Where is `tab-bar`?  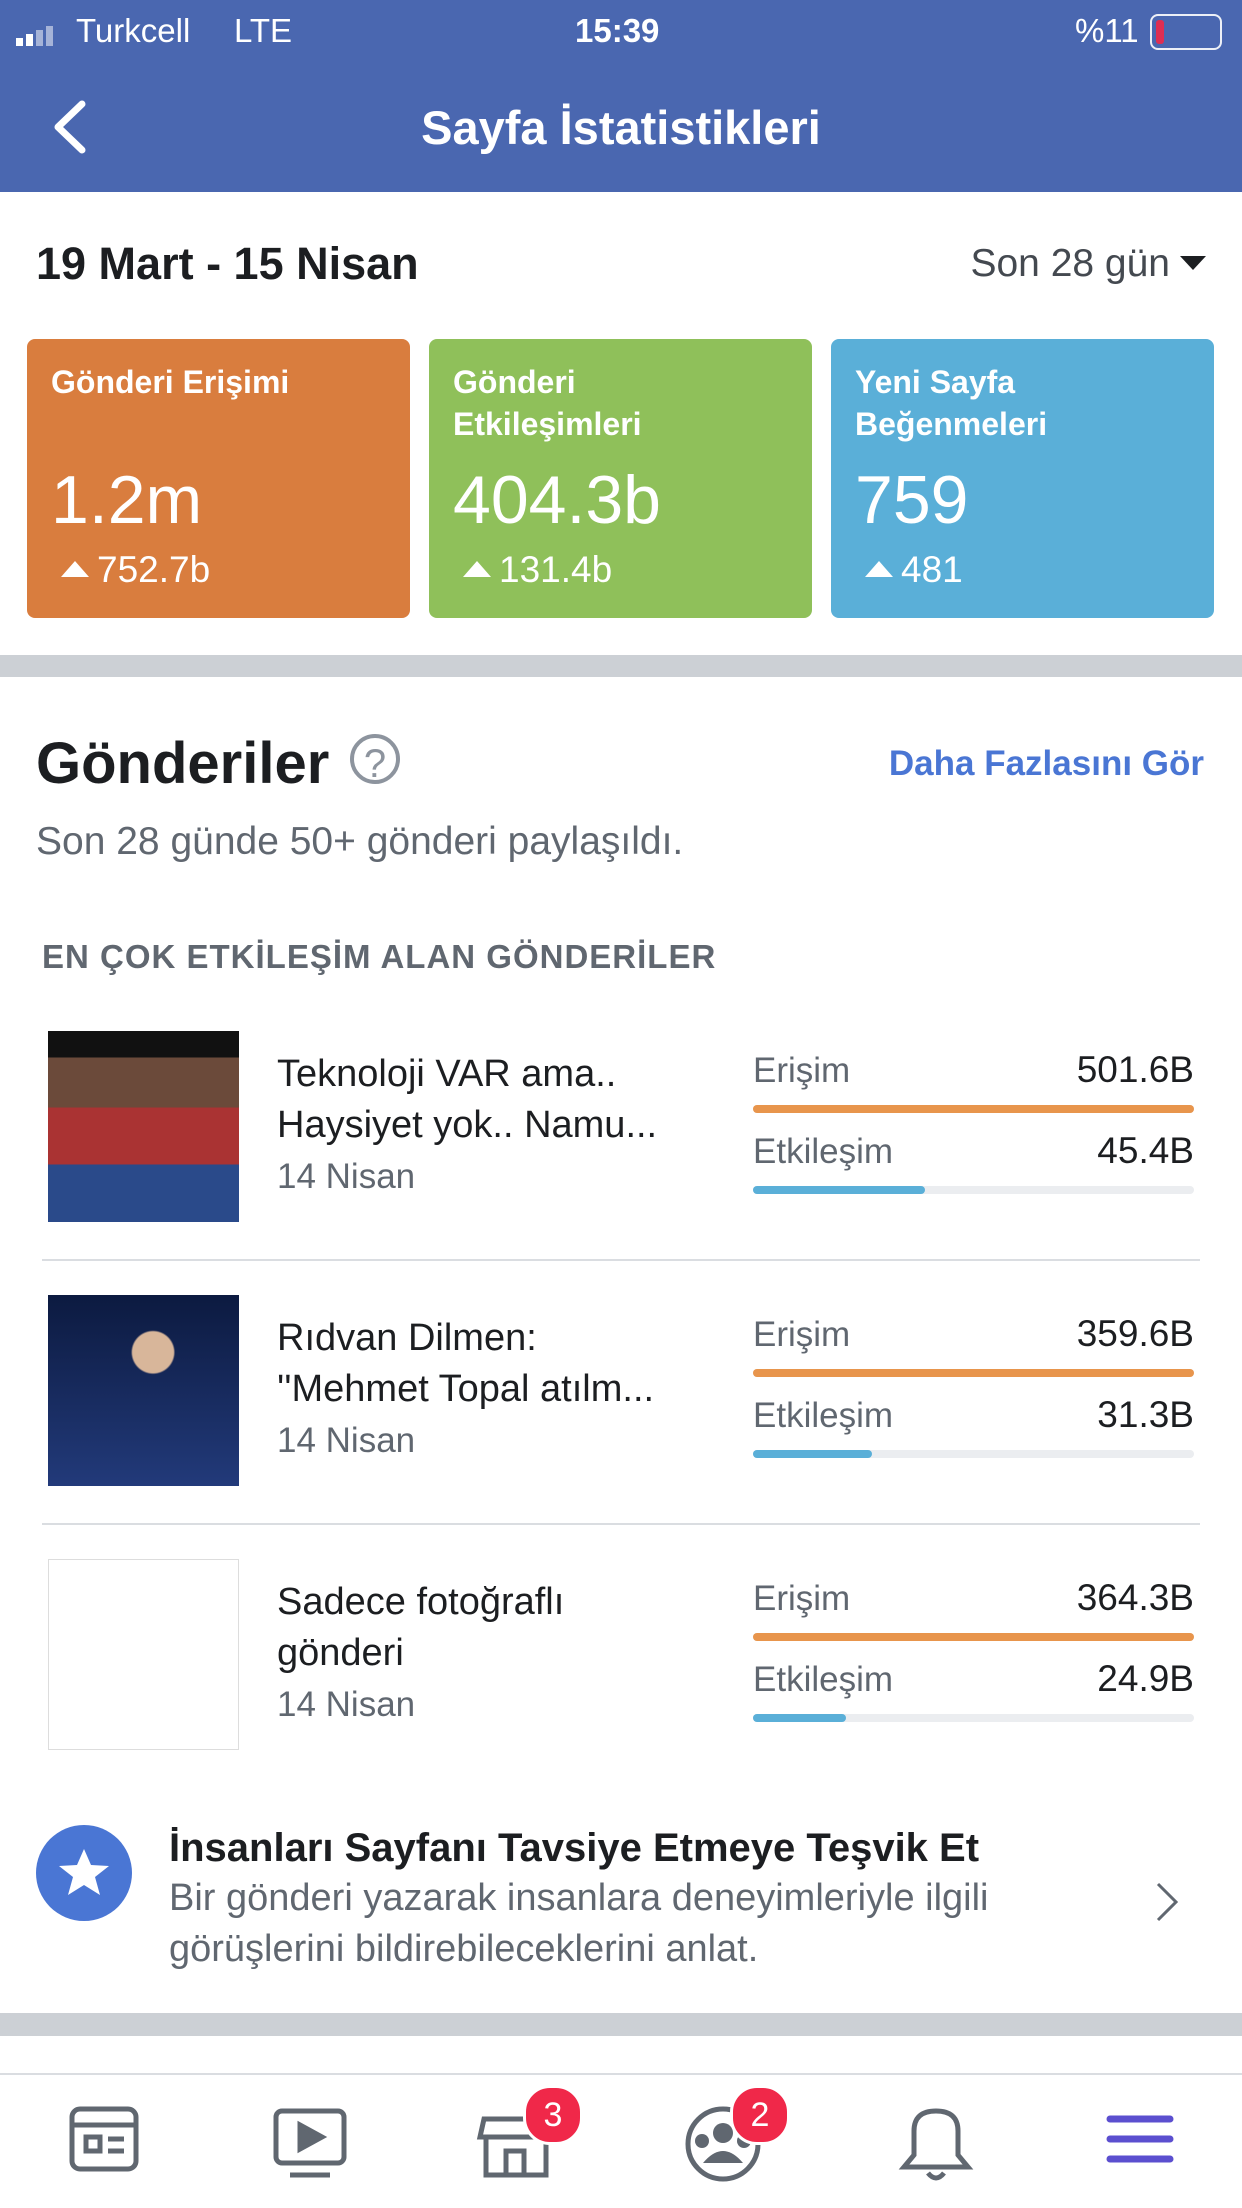 tab-bar is located at coordinates (621, 2144).